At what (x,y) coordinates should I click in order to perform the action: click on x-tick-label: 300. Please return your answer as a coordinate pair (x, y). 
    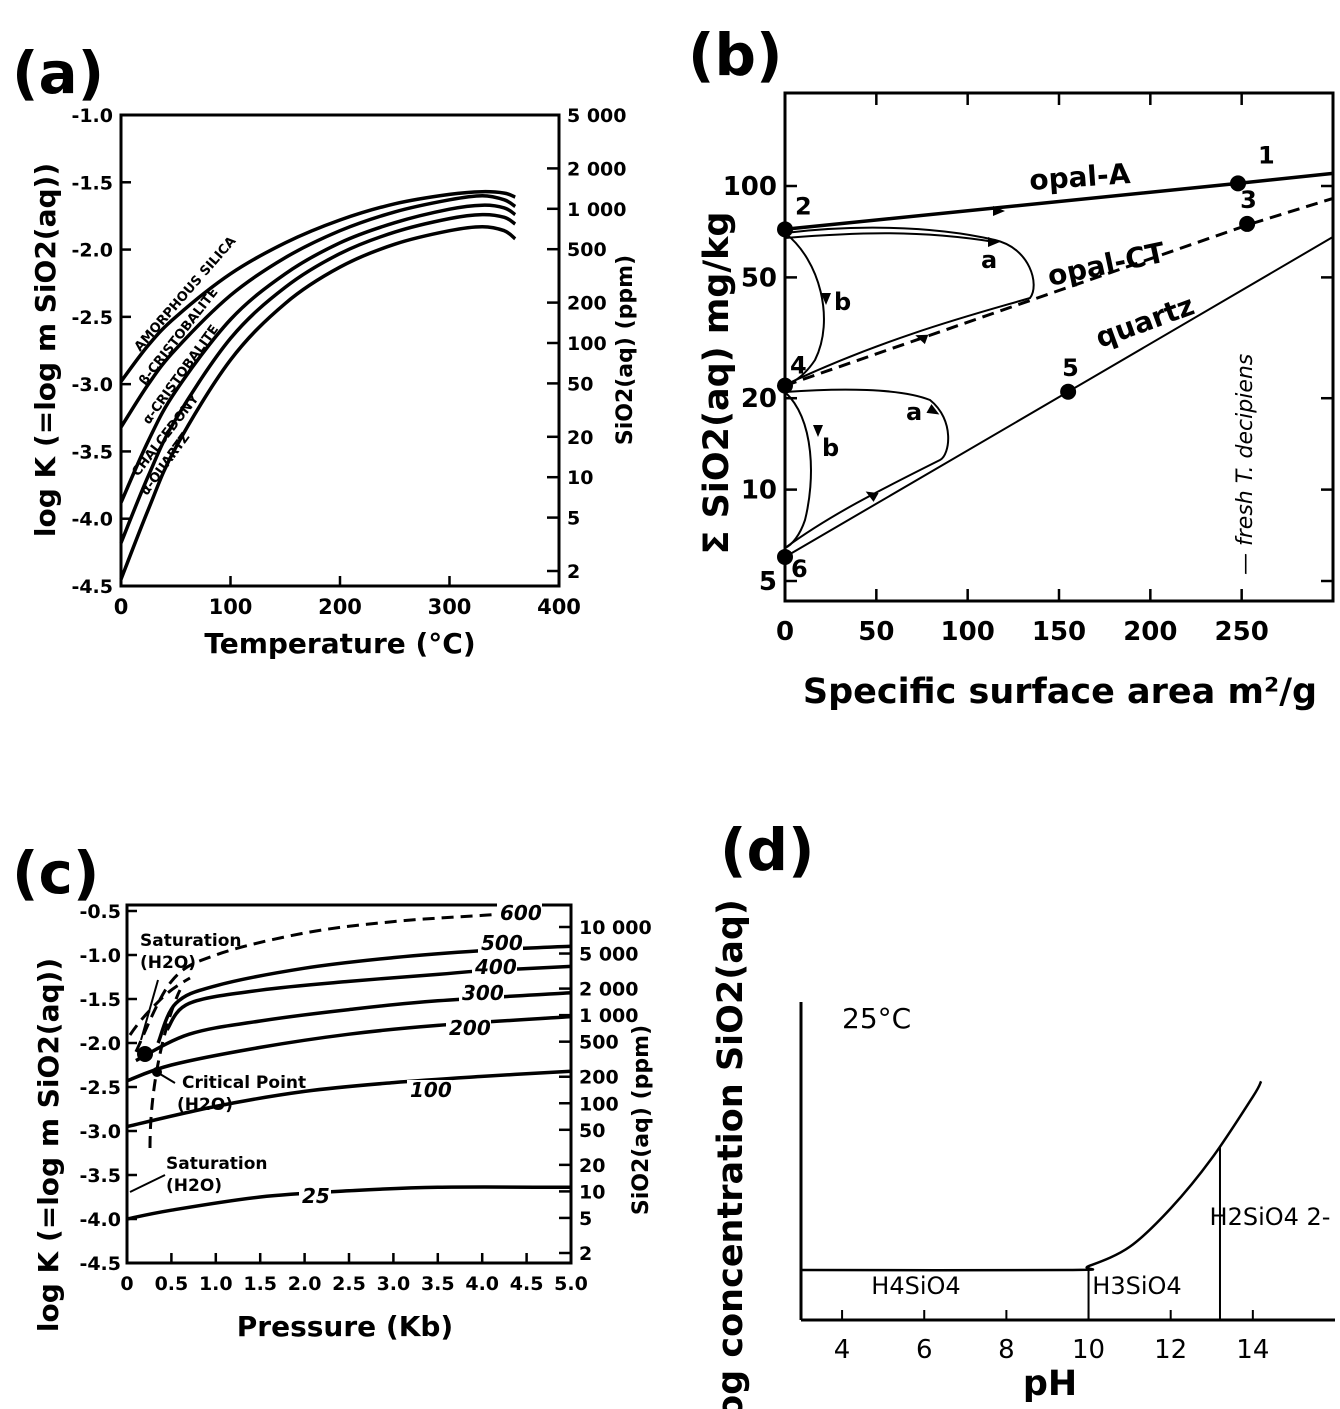
    Looking at the image, I should click on (450, 607).